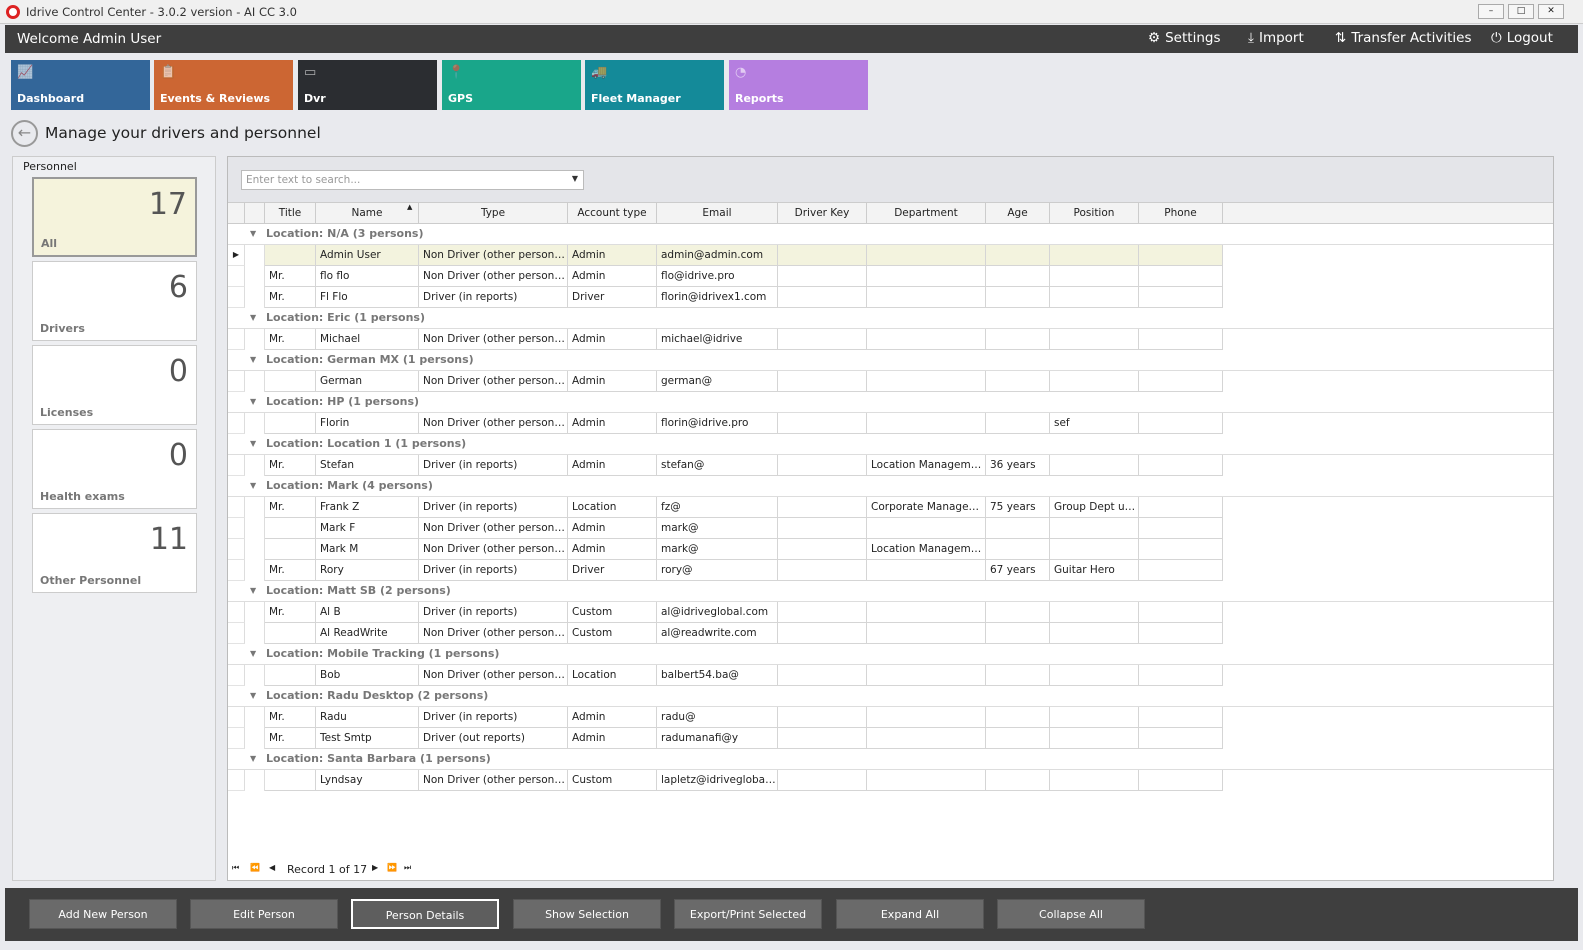 This screenshot has width=1583, height=950. Describe the element at coordinates (114, 385) in the screenshot. I see `personnel-card-licenses: 0 Licenses` at that location.